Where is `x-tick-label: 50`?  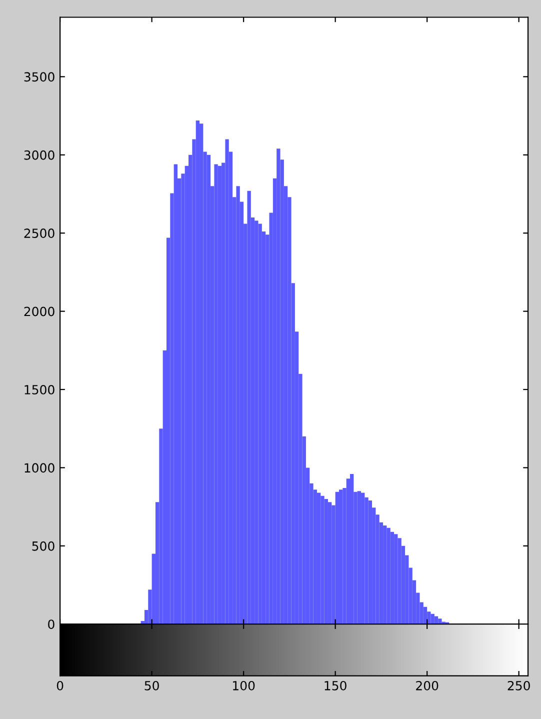
x-tick-label: 50 is located at coordinates (151, 685).